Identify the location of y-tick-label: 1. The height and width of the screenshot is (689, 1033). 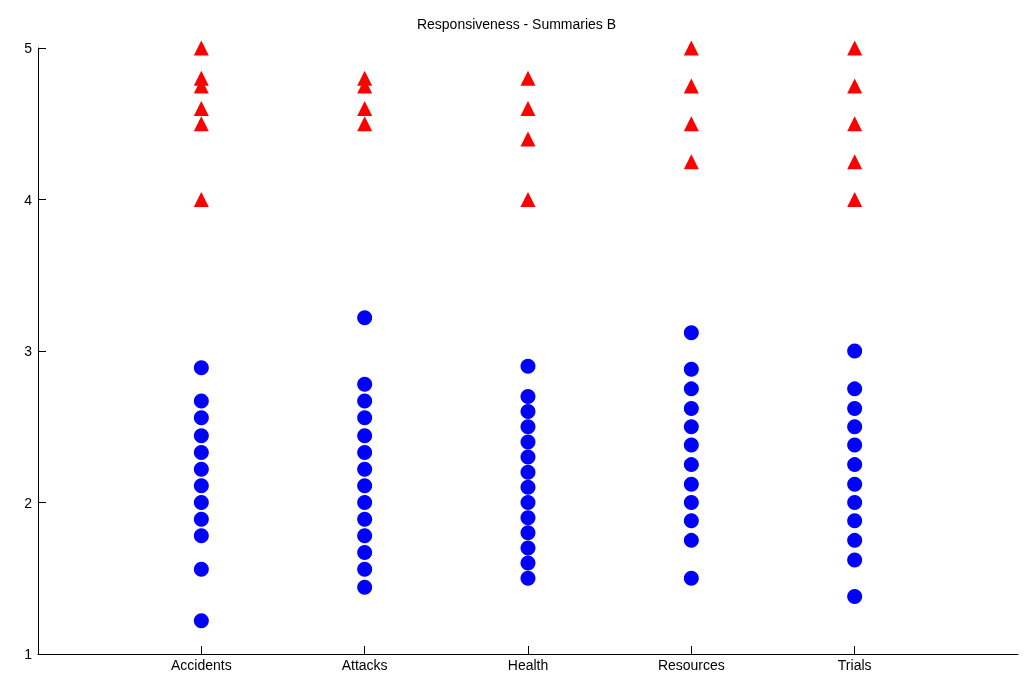
(28, 654).